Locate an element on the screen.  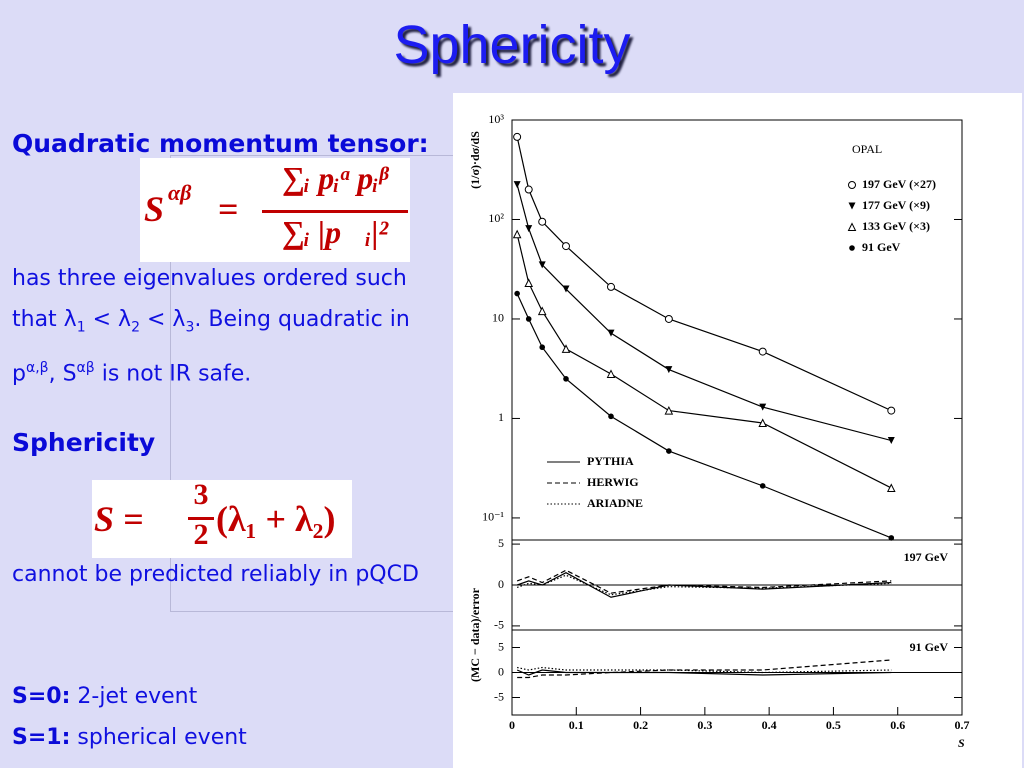
legend-label: HERWIG is located at coordinates (613, 482).